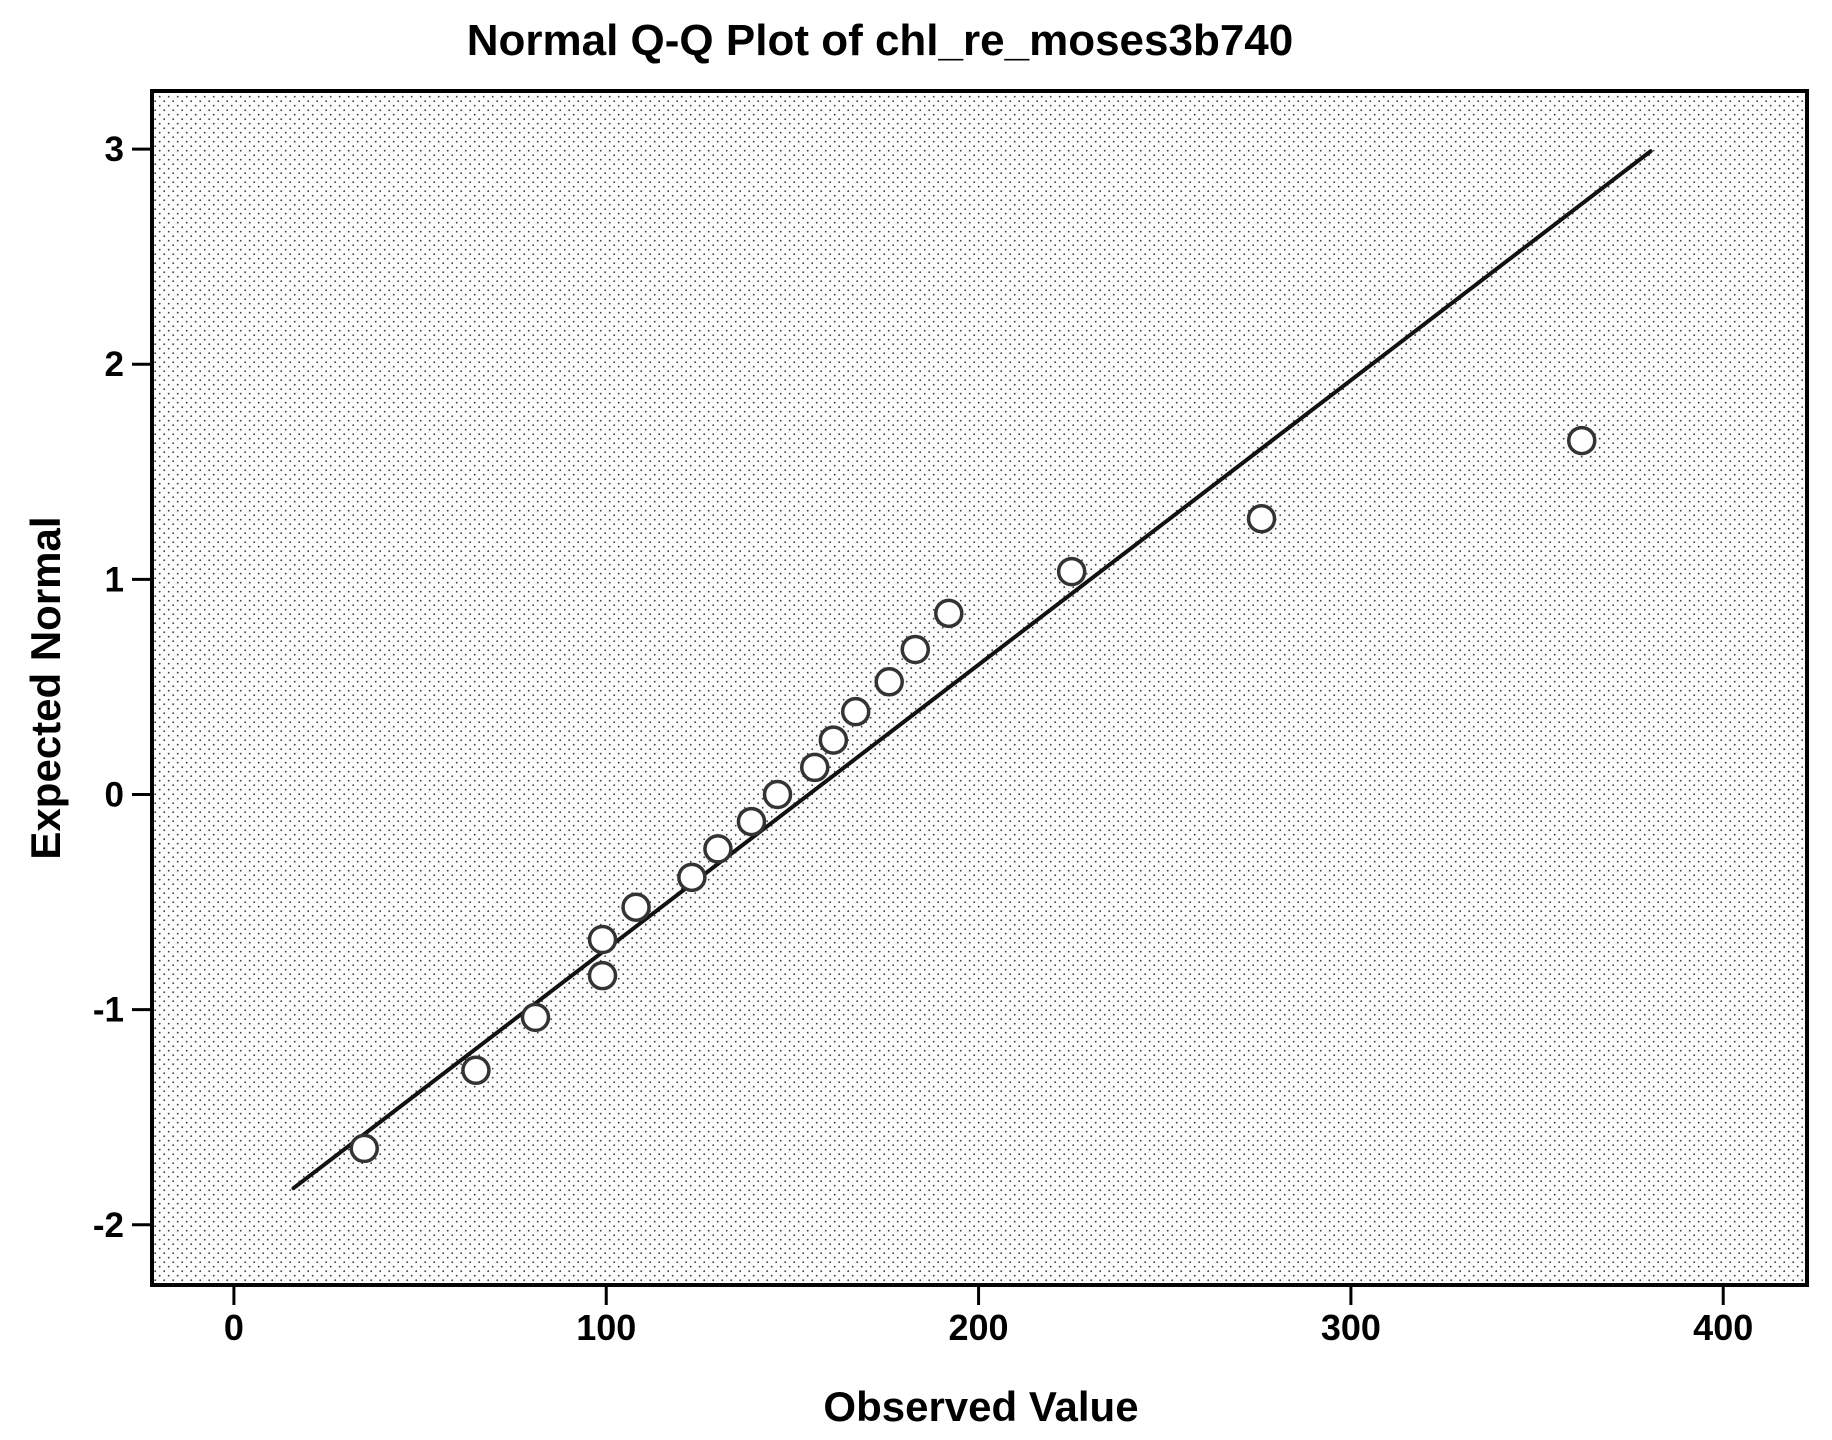 The height and width of the screenshot is (1440, 1832). What do you see at coordinates (108, 1010) in the screenshot?
I see `y-tick-label: -1` at bounding box center [108, 1010].